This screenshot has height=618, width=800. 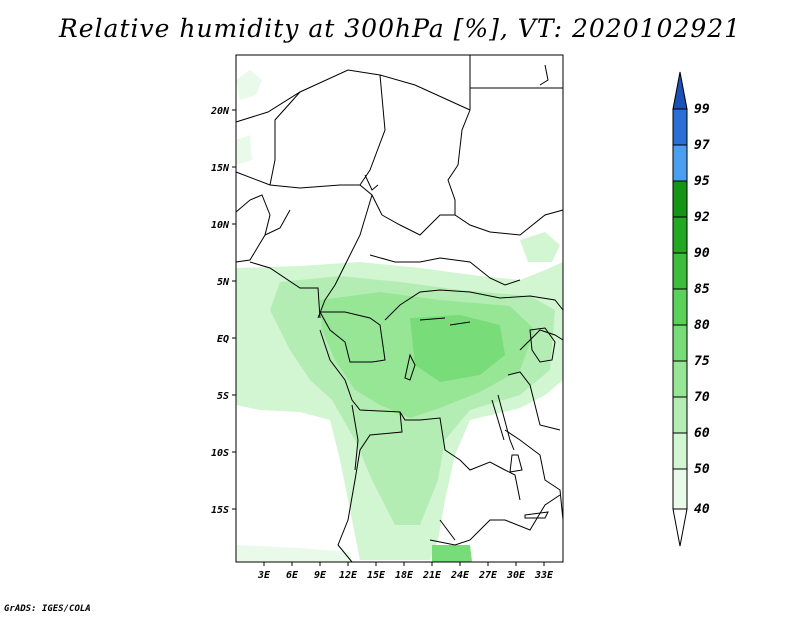 What do you see at coordinates (702, 253) in the screenshot?
I see `colorbar-label: 90` at bounding box center [702, 253].